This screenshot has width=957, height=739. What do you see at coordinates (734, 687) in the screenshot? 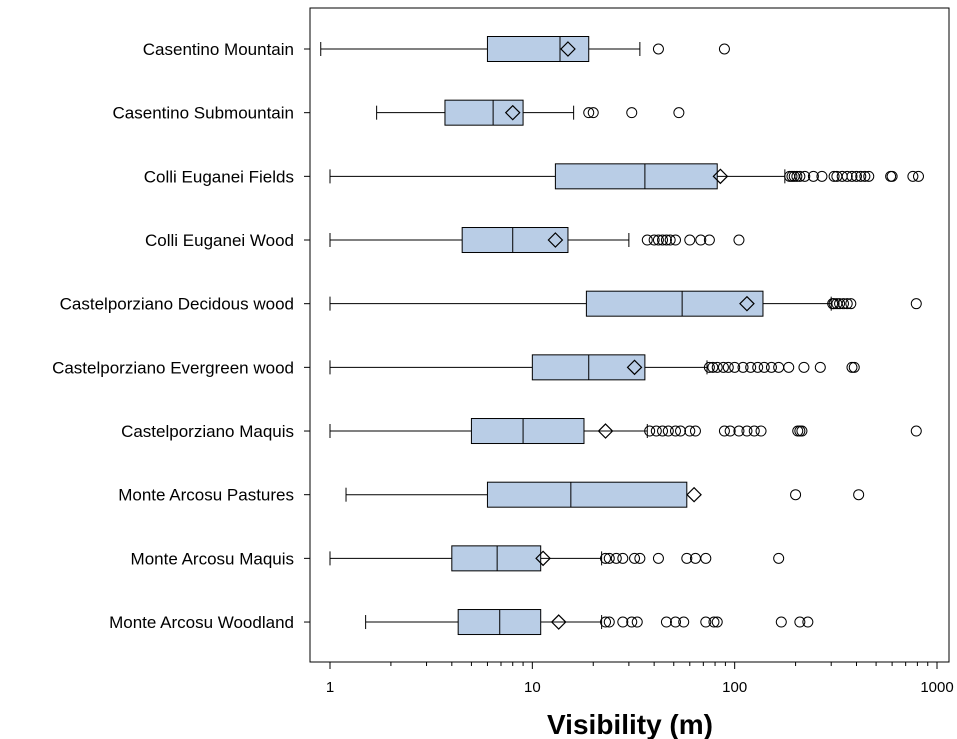
I see `x-tick-label: 100` at bounding box center [734, 687].